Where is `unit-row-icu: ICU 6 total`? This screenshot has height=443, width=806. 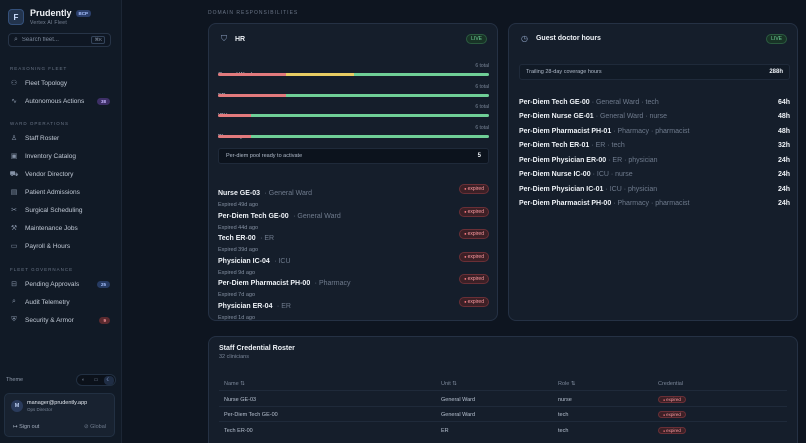 unit-row-icu: ICU 6 total is located at coordinates (353, 113).